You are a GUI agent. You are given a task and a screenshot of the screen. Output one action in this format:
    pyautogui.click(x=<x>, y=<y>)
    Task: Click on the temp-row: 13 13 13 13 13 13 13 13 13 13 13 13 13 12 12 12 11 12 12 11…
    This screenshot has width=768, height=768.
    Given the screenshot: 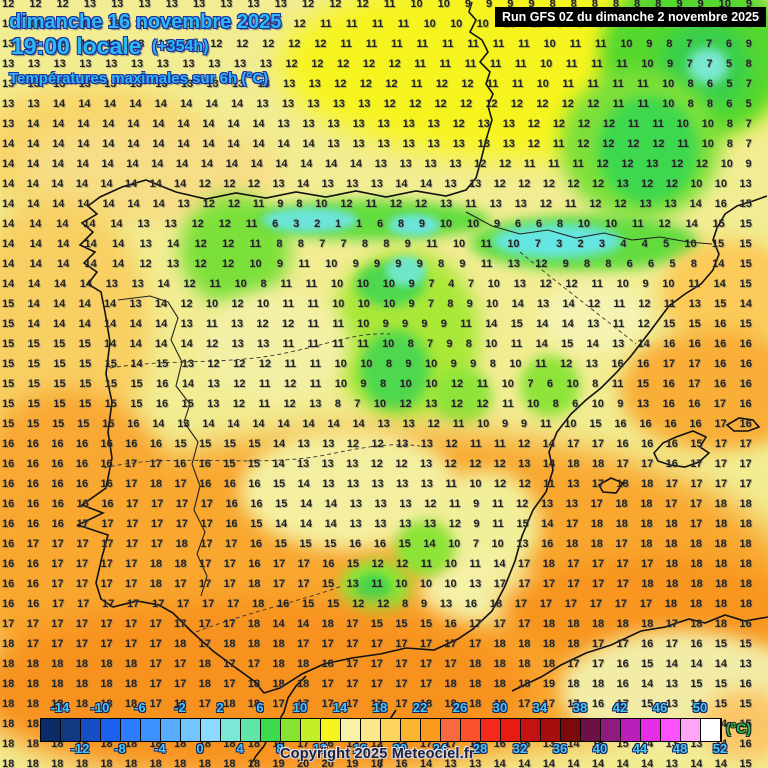 What is the action you would take?
    pyautogui.click(x=384, y=84)
    